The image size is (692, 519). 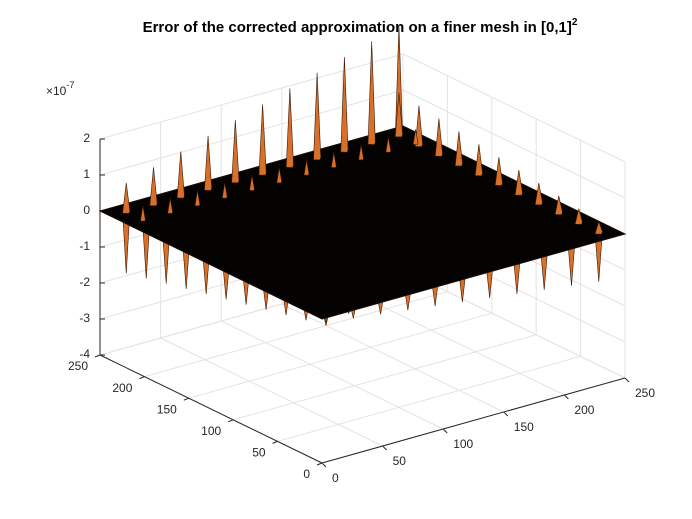 What do you see at coordinates (122, 388) in the screenshot?
I see `y-tick-label: 200` at bounding box center [122, 388].